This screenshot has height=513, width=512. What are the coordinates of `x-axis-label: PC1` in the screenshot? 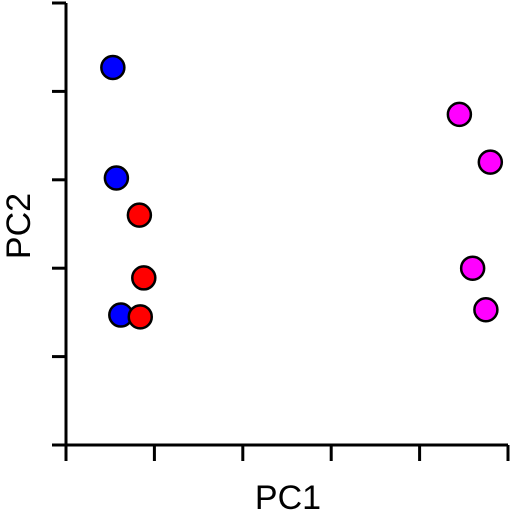 It's located at (288, 496).